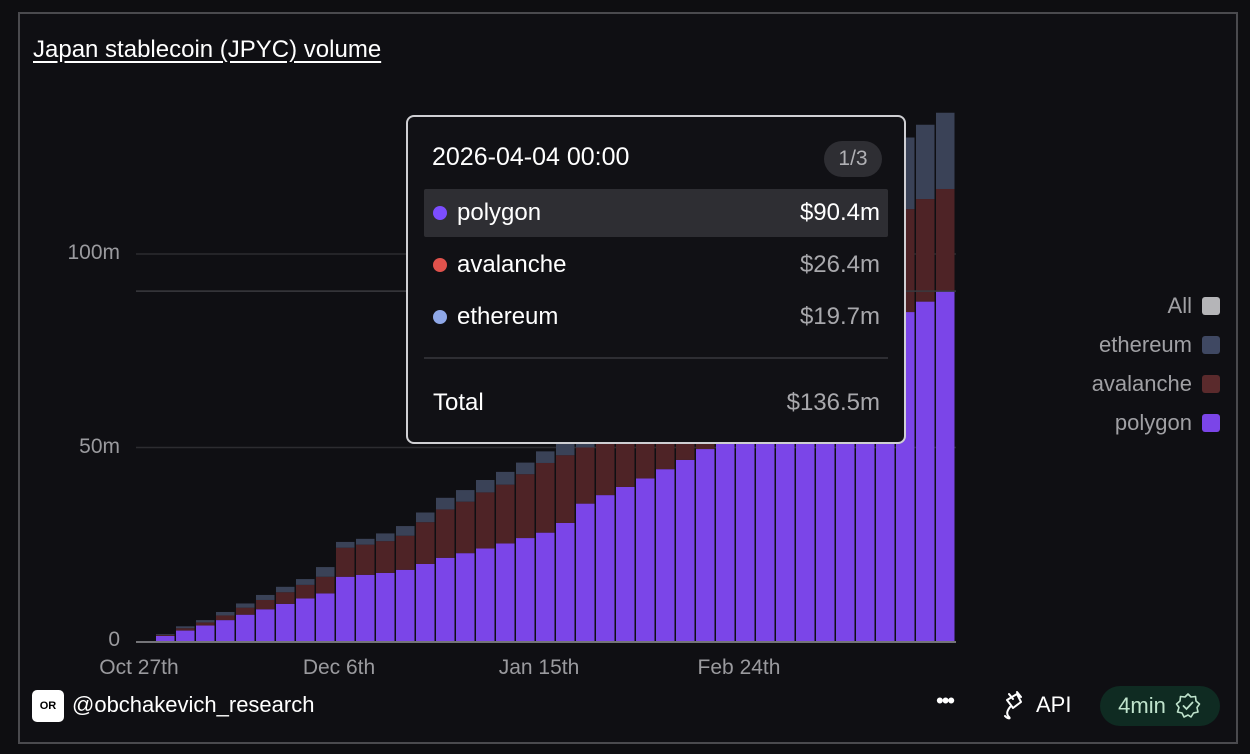 Image resolution: width=1250 pixels, height=754 pixels. I want to click on x-tick-label: Dec 6th, so click(339, 667).